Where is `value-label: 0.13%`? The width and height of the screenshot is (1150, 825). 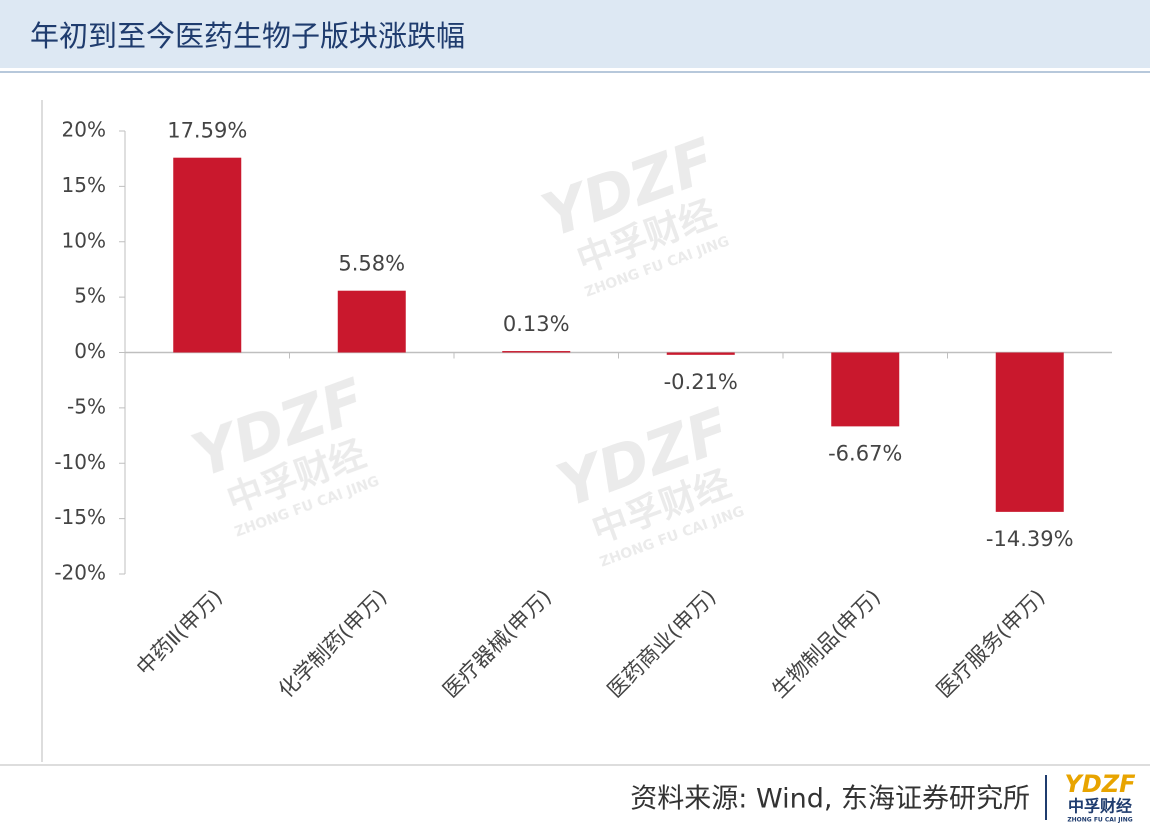 value-label: 0.13% is located at coordinates (536, 324).